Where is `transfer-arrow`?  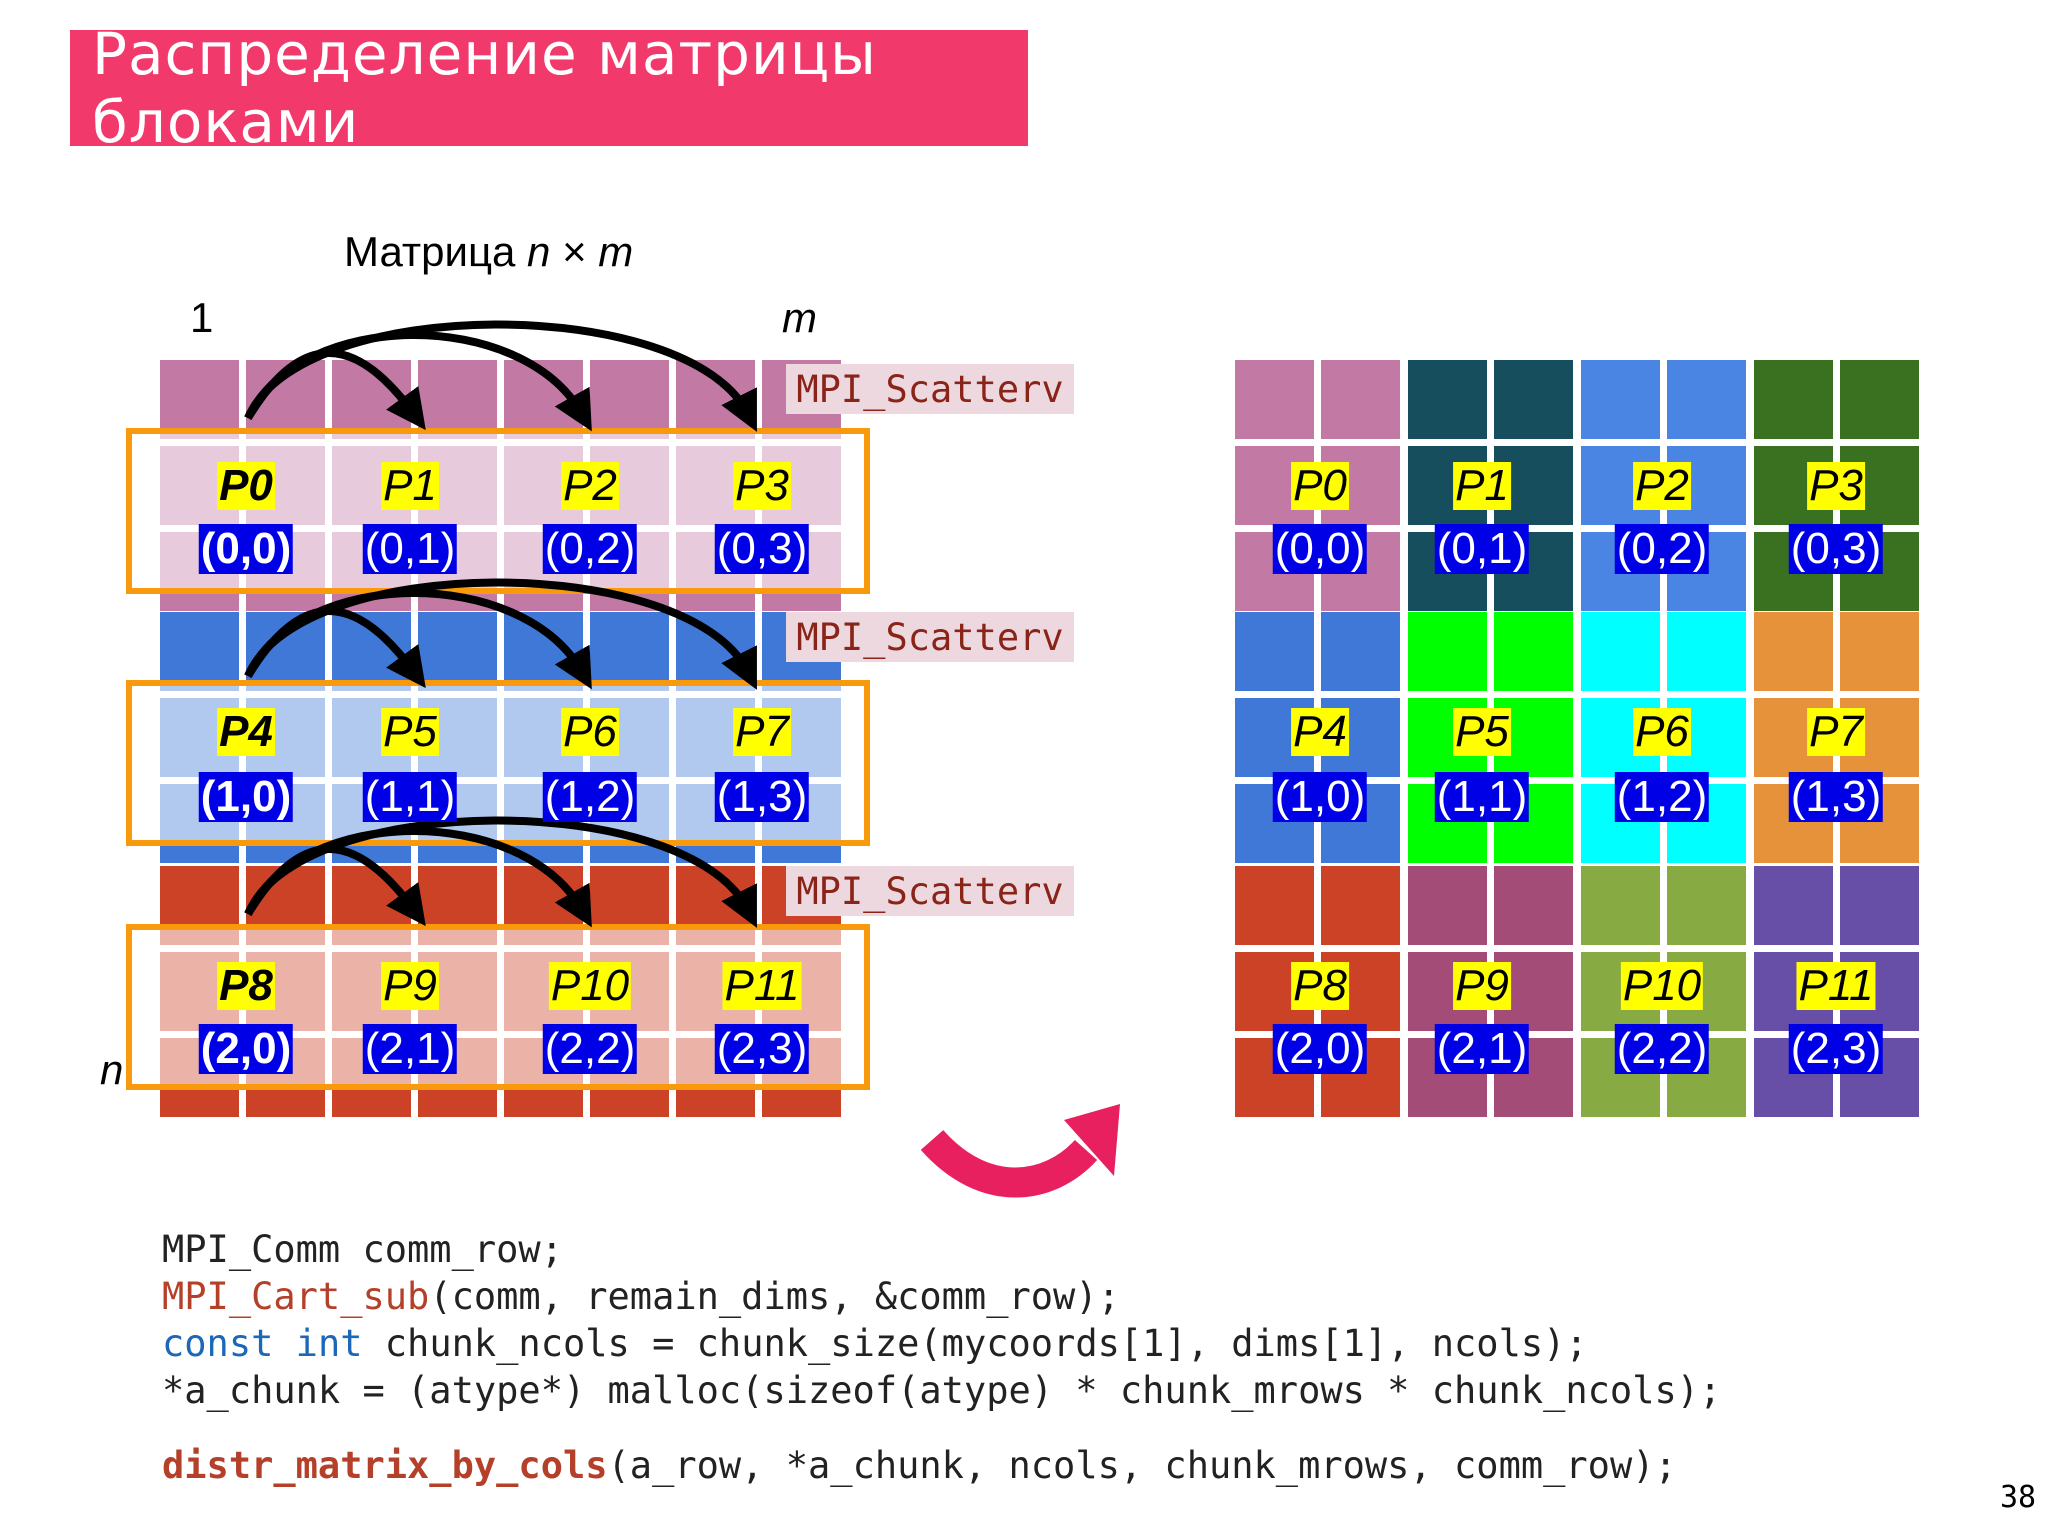
transfer-arrow is located at coordinates (1009, 1163).